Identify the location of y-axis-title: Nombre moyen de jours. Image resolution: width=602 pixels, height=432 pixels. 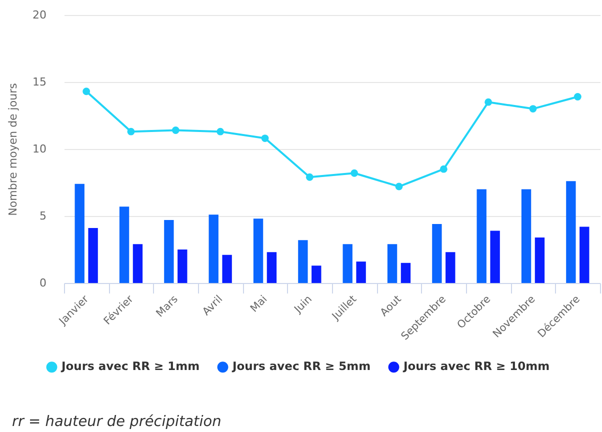
(13, 149).